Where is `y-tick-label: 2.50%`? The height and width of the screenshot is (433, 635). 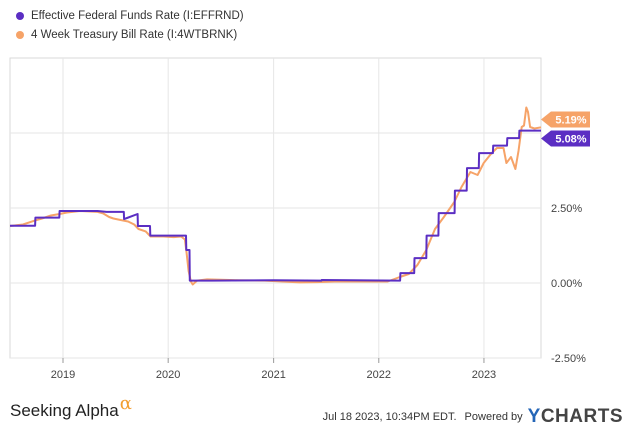
y-tick-label: 2.50% is located at coordinates (566, 209).